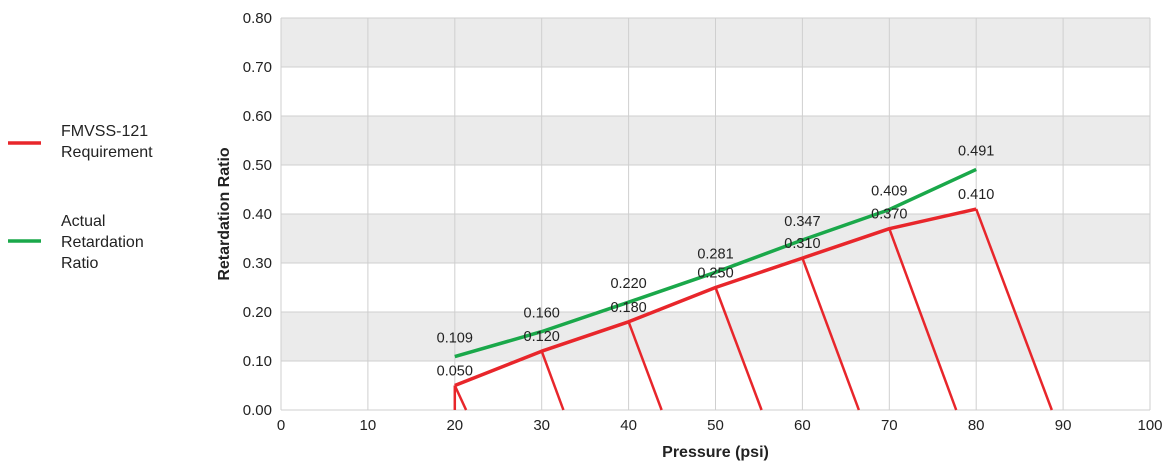  I want to click on requirement-data-label: 0.370, so click(889, 215).